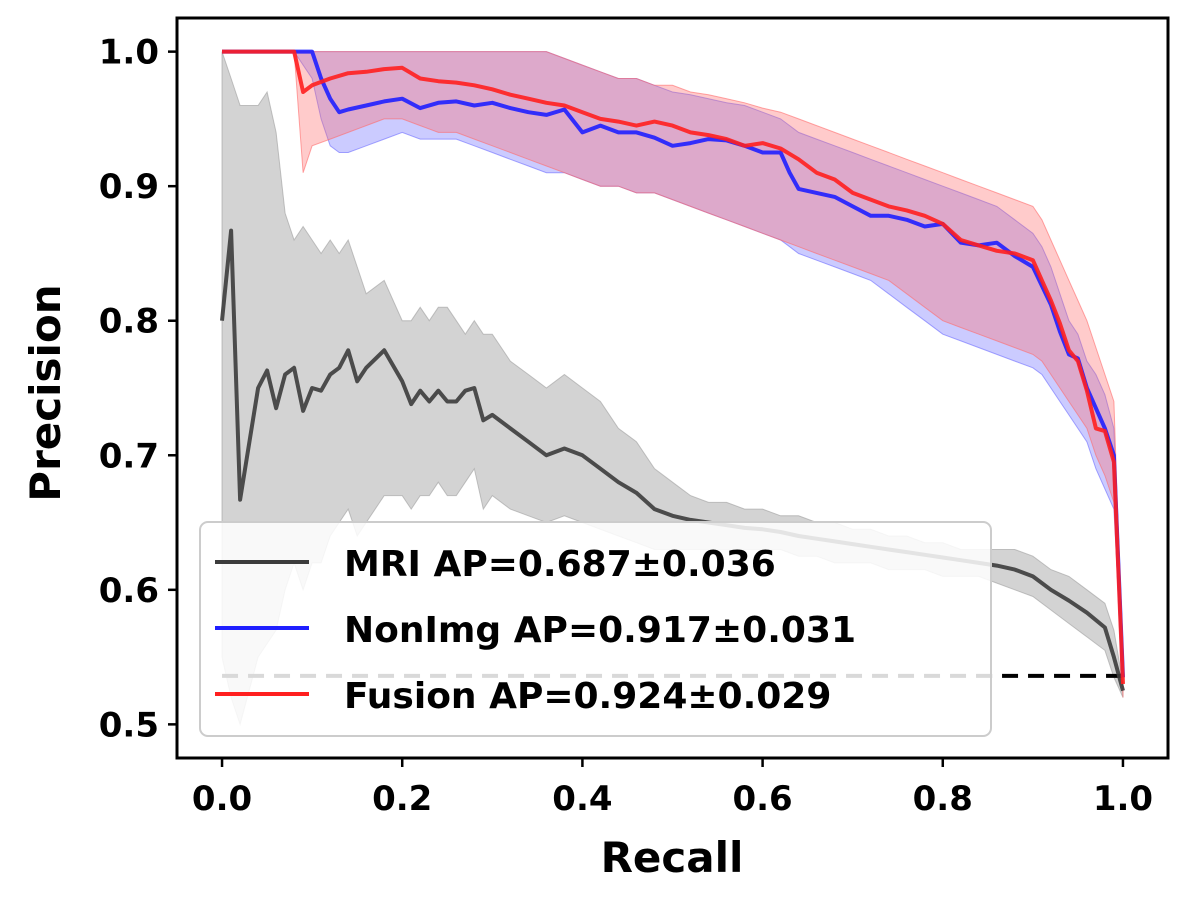 Image resolution: width=1189 pixels, height=900 pixels. What do you see at coordinates (129, 187) in the screenshot?
I see `y-tick-label: 0.9` at bounding box center [129, 187].